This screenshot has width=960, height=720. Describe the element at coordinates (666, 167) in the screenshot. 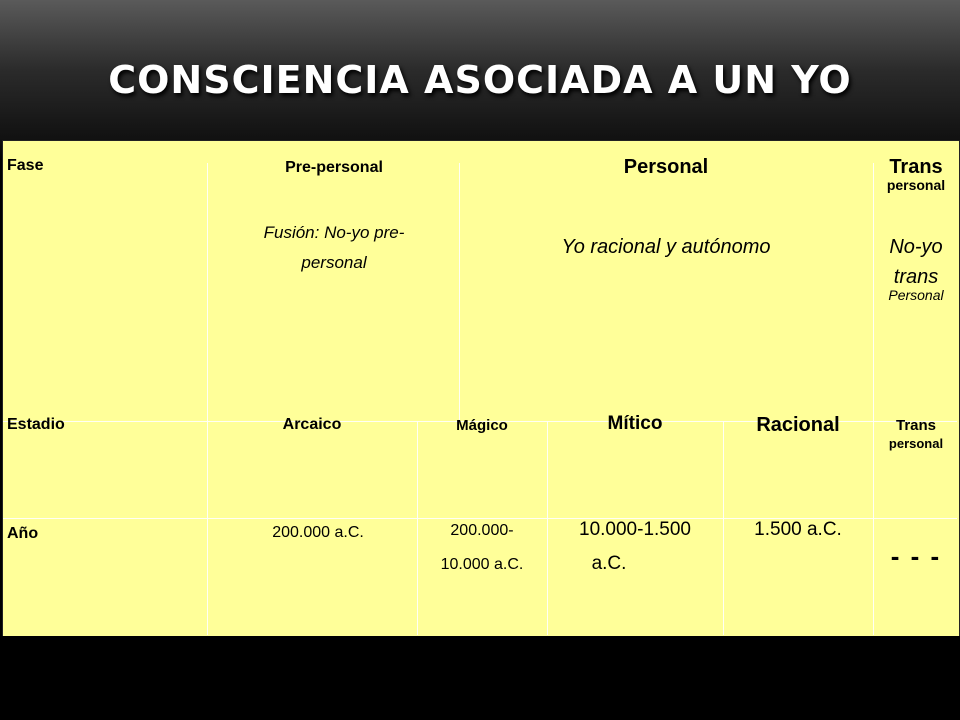

I see `header-personal: Personal` at that location.